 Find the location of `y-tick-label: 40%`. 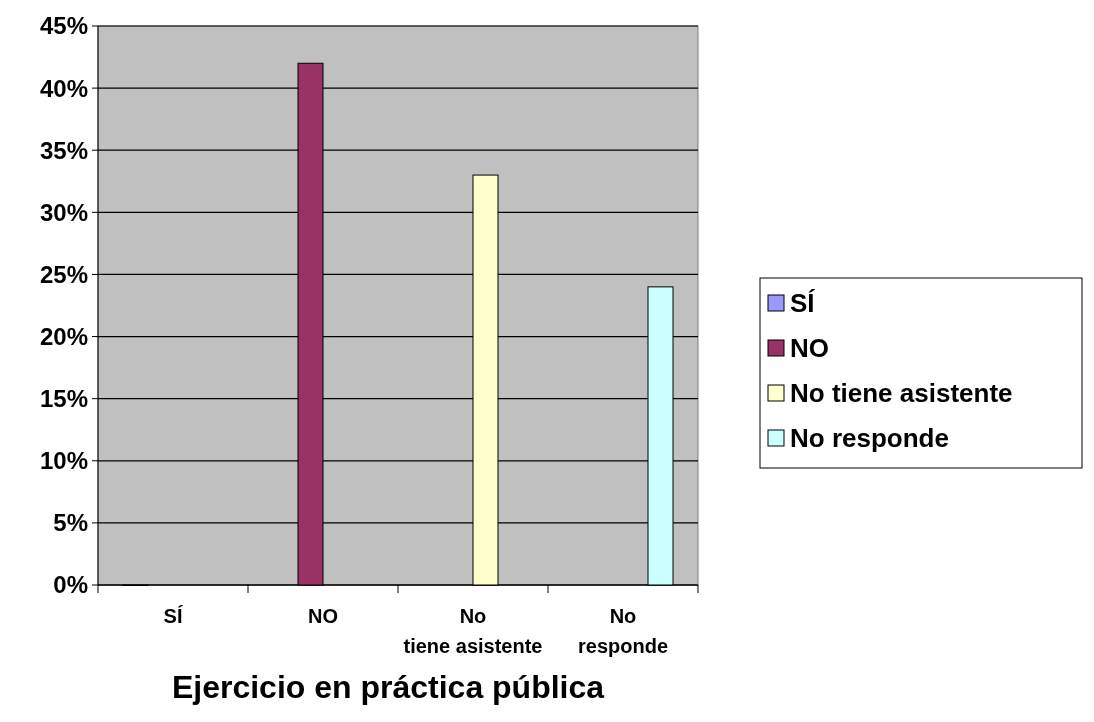

y-tick-label: 40% is located at coordinates (63, 88).